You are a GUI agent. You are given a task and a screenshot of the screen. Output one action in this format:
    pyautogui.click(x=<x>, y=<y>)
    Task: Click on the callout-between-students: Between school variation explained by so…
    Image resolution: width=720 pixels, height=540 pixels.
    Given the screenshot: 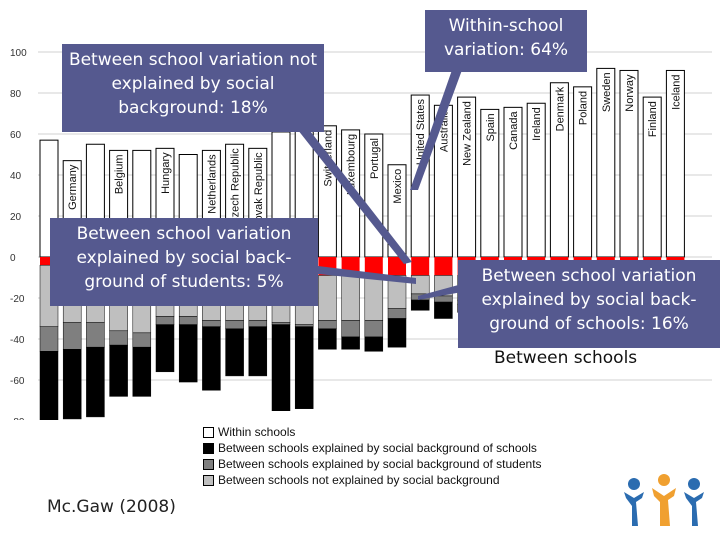 What is the action you would take?
    pyautogui.click(x=184, y=262)
    